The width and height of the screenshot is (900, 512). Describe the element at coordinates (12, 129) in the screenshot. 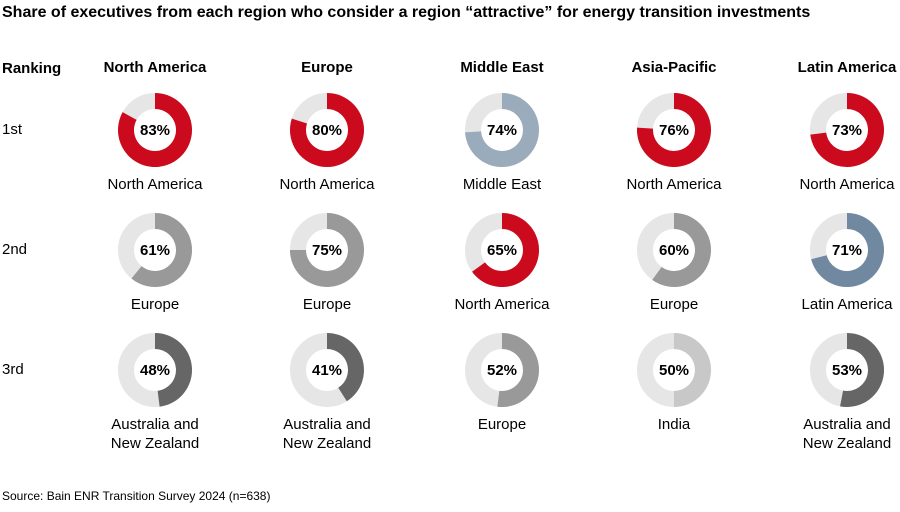

I see `rank-label-1st: 1st` at that location.